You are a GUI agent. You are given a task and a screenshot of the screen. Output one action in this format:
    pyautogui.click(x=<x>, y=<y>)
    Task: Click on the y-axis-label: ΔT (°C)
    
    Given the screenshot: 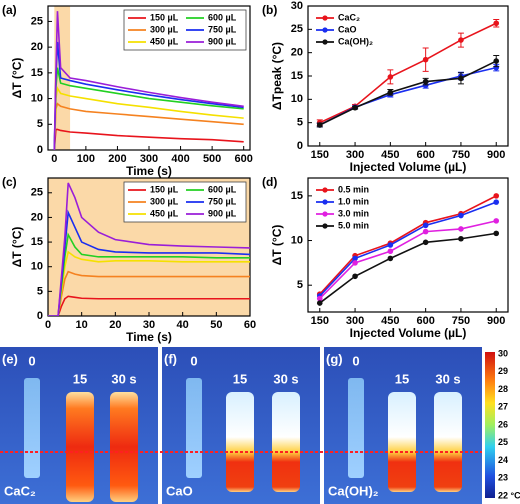 What is the action you would take?
    pyautogui.click(x=17, y=247)
    